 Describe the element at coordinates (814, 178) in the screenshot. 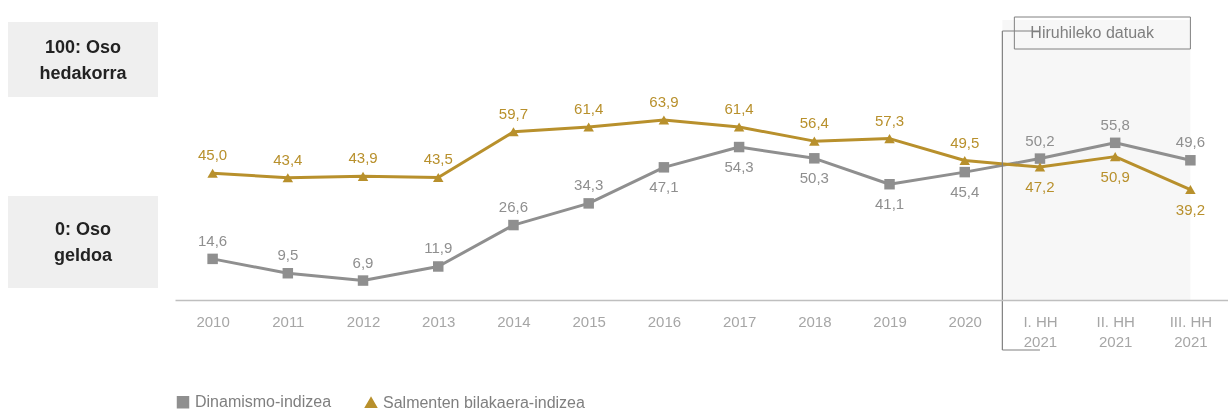

I see `data-label: 50,3` at that location.